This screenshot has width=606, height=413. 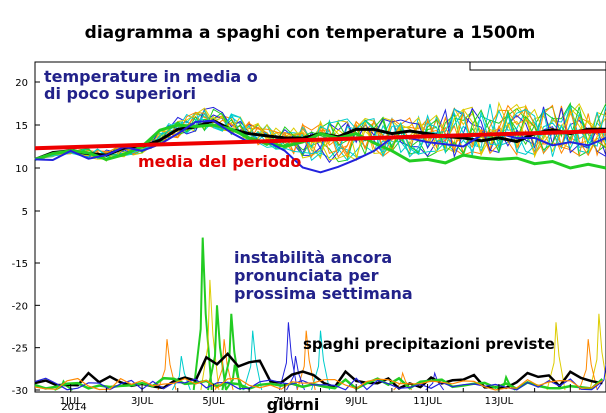 What do you see at coordinates (71, 401) in the screenshot?
I see `x-tick-label: 1JUL` at bounding box center [71, 401].